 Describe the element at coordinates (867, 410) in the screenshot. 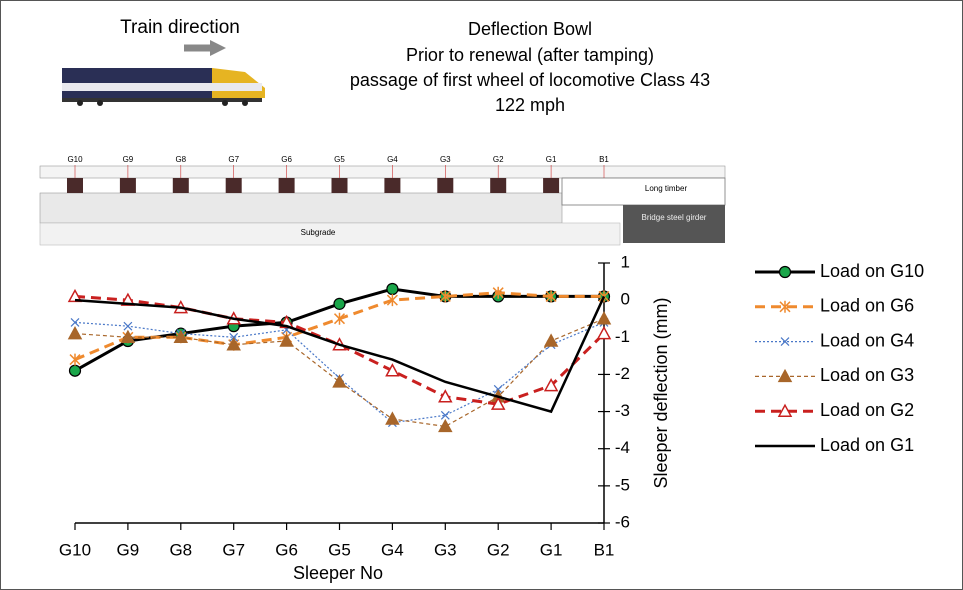

I see `legend-label: Load on G2` at that location.